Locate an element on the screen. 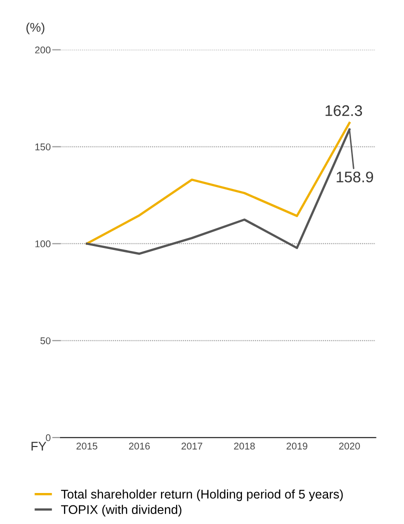  legend-label: TOPIX (with dividend) is located at coordinates (121, 510).